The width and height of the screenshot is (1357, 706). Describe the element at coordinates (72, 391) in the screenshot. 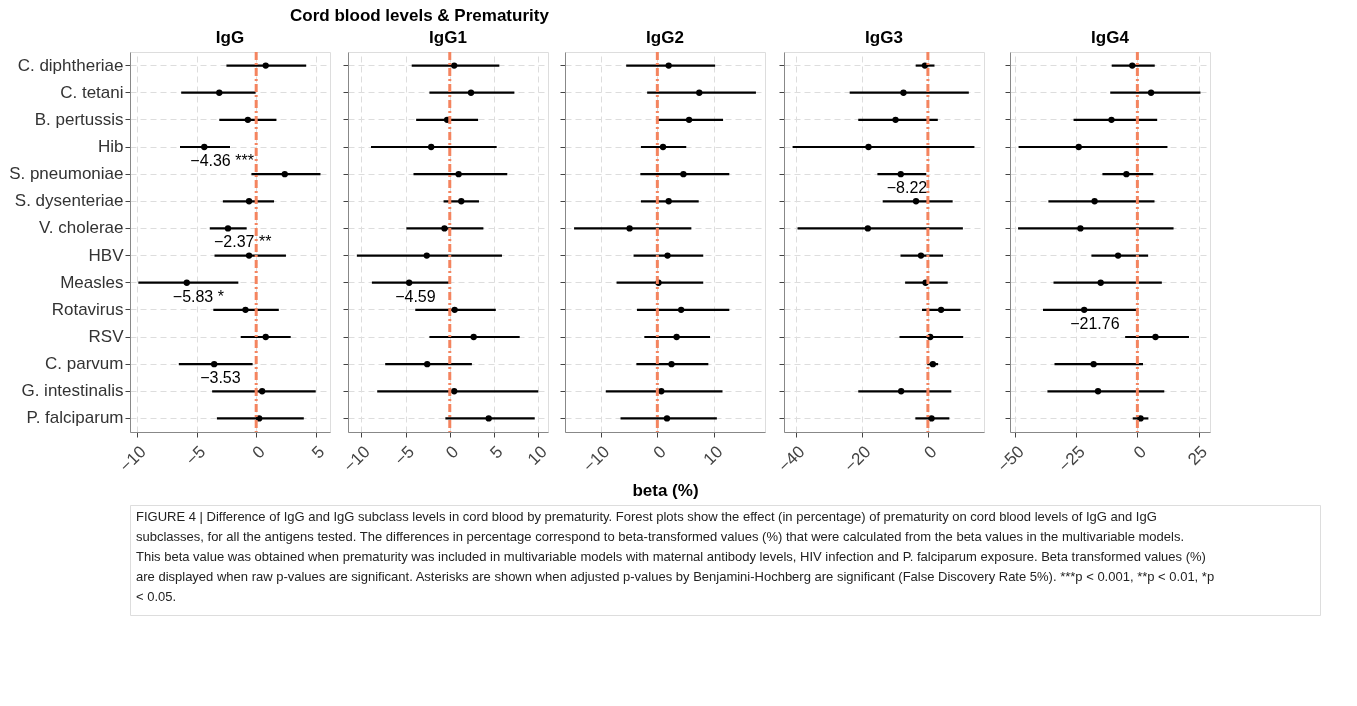

I see `y-tick-label: G. intestinalis` at that location.